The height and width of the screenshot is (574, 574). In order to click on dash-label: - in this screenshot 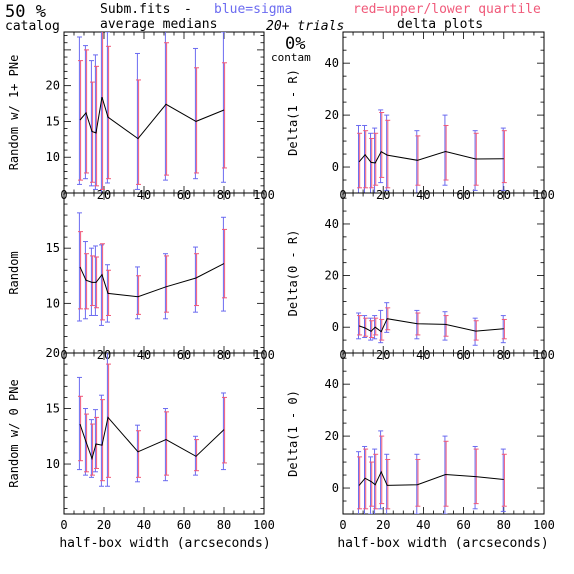, I will do `click(188, 9)`.